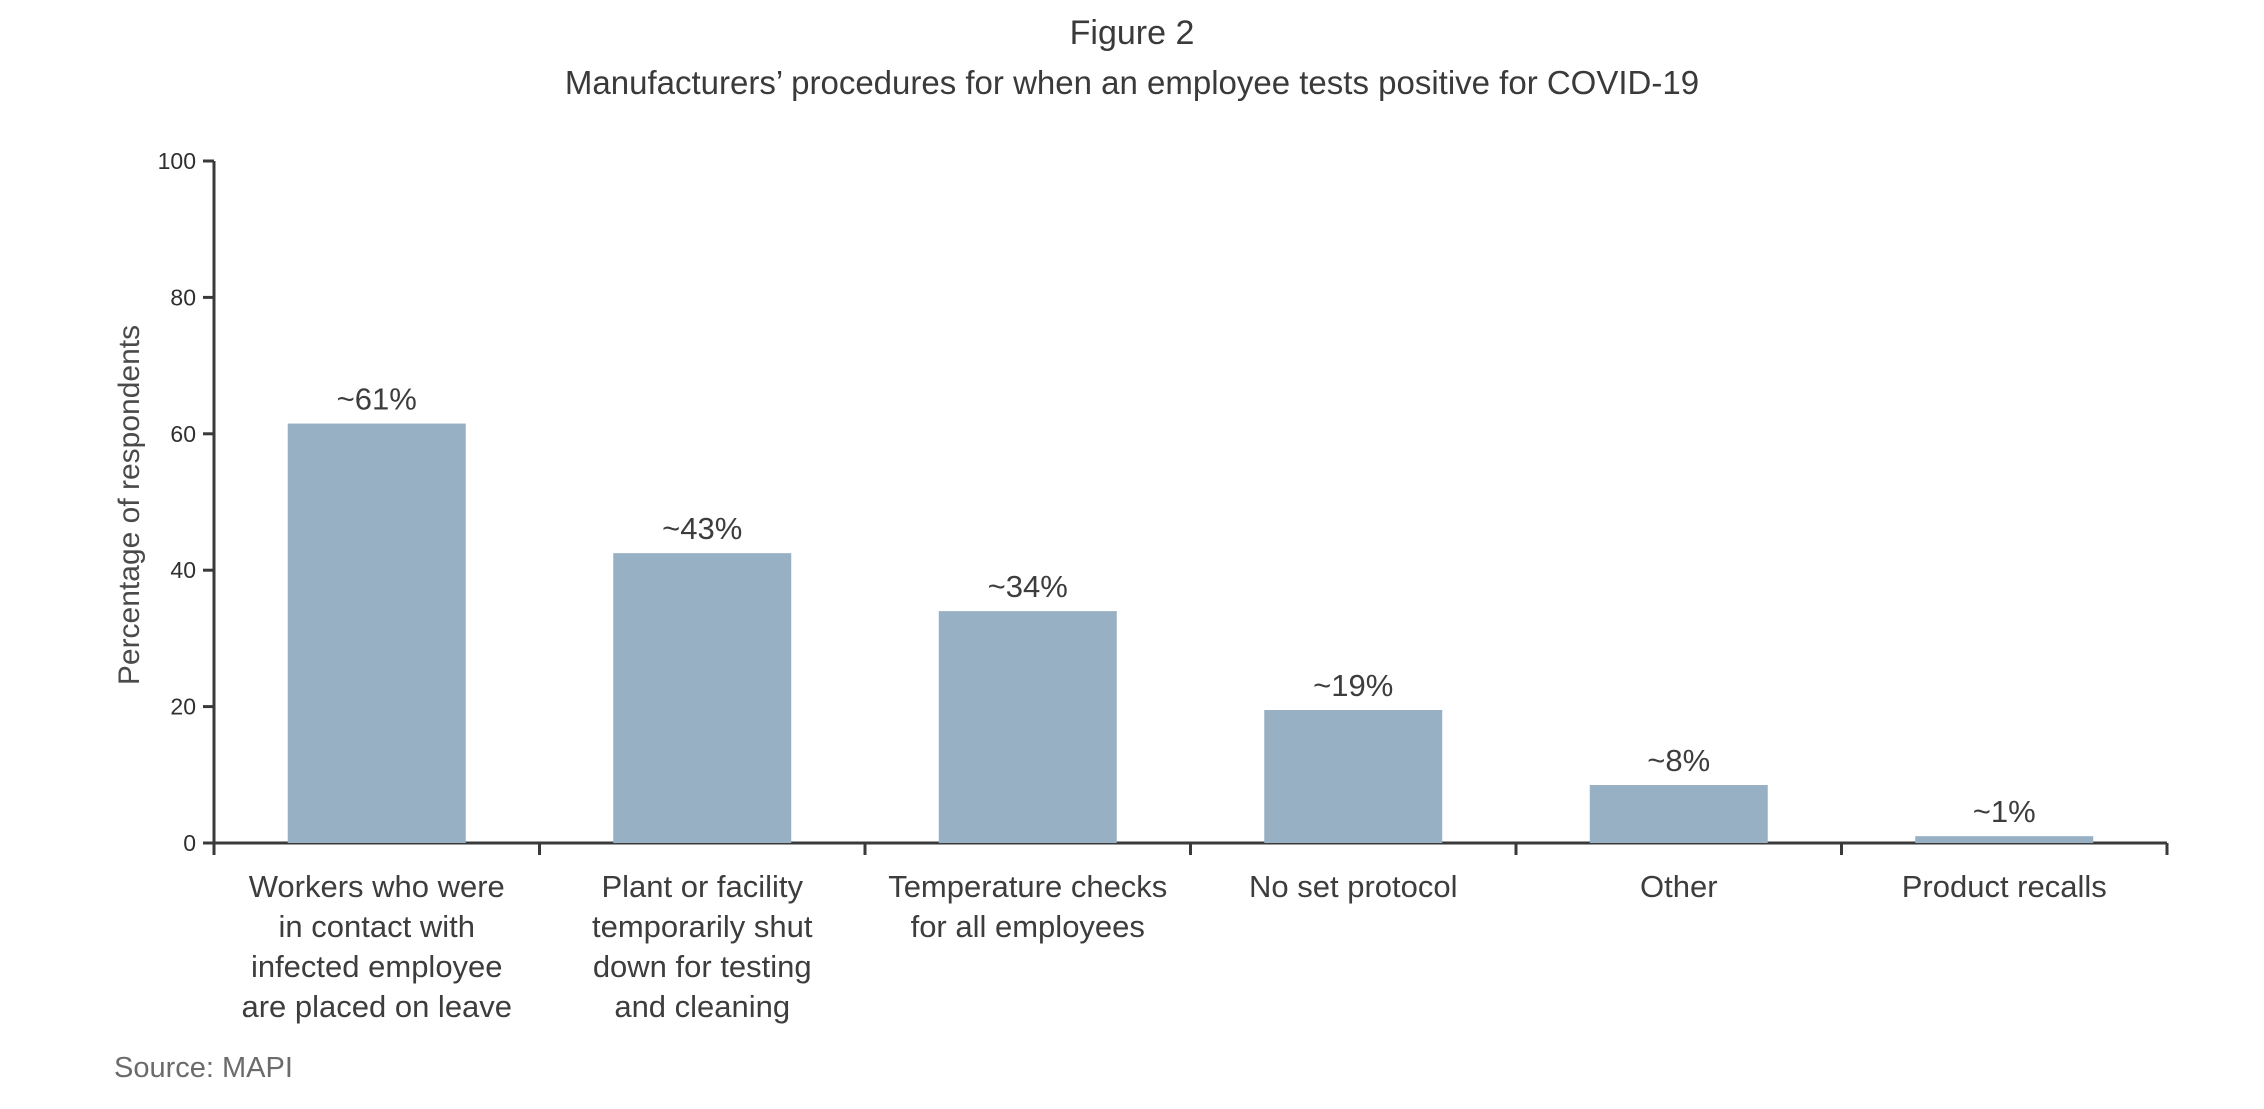 Image resolution: width=2264 pixels, height=1109 pixels. Describe the element at coordinates (1678, 760) in the screenshot. I see `data-label: ~8%` at that location.